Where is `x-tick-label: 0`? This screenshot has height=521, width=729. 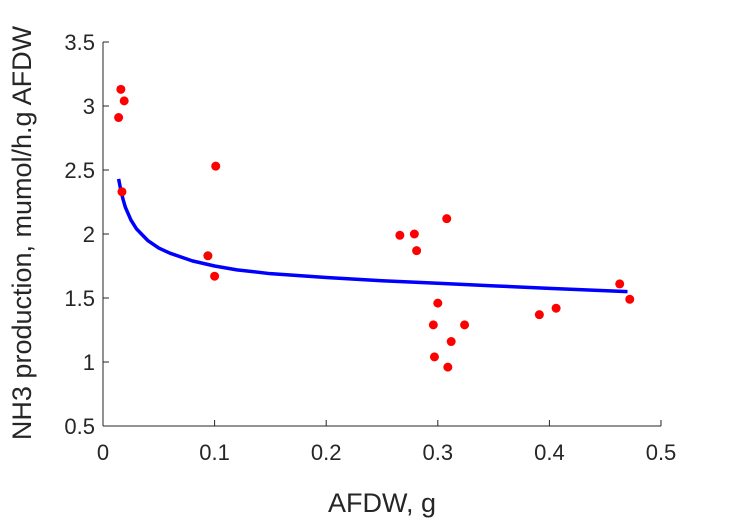
x-tick-label: 0 is located at coordinates (103, 452).